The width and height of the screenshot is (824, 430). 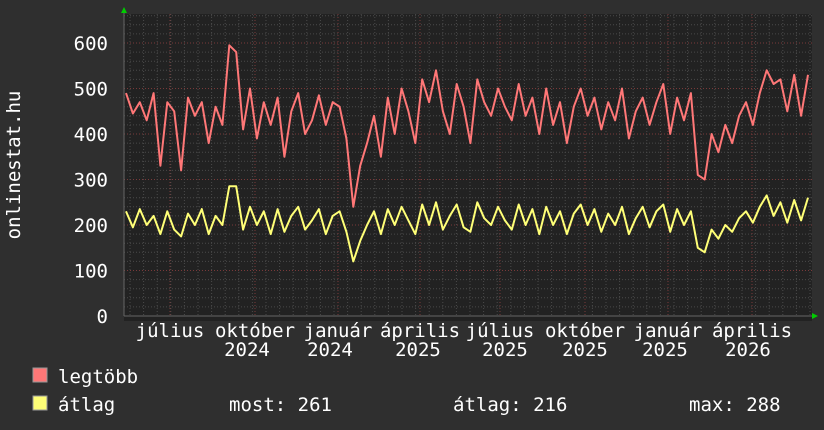 What do you see at coordinates (748, 350) in the screenshot?
I see `x-tick-year-label: 2026` at bounding box center [748, 350].